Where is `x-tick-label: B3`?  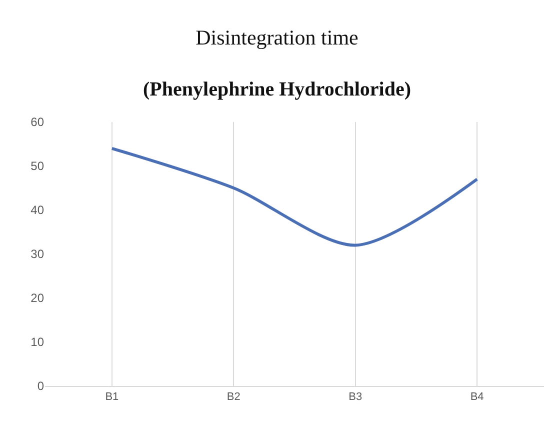 x-tick-label: B3 is located at coordinates (355, 397).